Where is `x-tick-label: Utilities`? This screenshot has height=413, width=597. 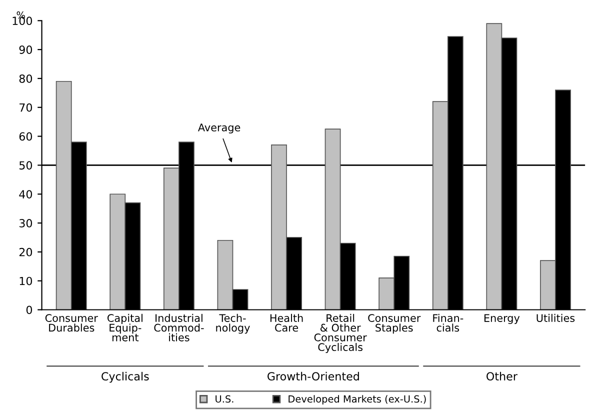 x-tick-label: Utilities is located at coordinates (555, 318).